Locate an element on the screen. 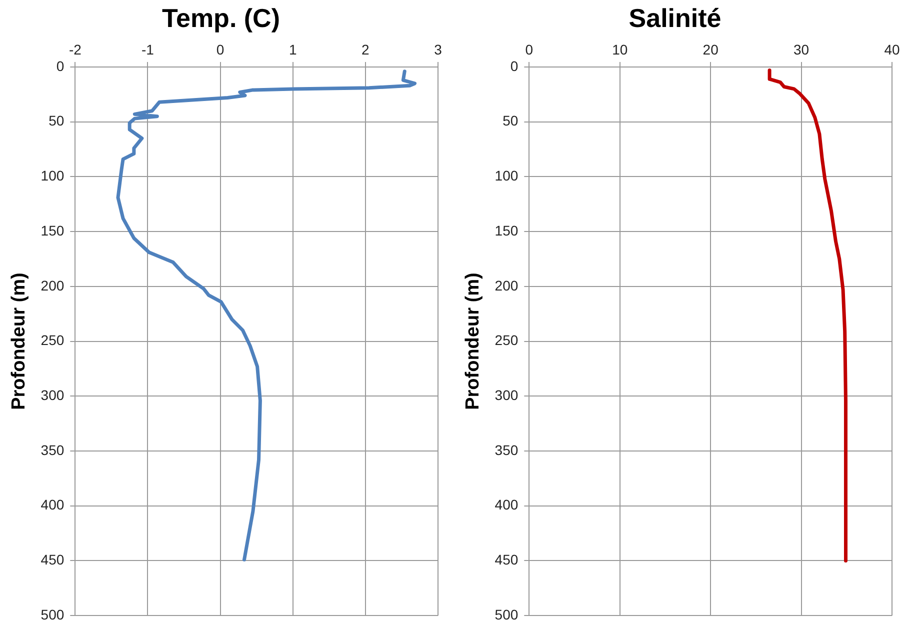 The image size is (908, 630). x-tick-label: 40 is located at coordinates (892, 49).